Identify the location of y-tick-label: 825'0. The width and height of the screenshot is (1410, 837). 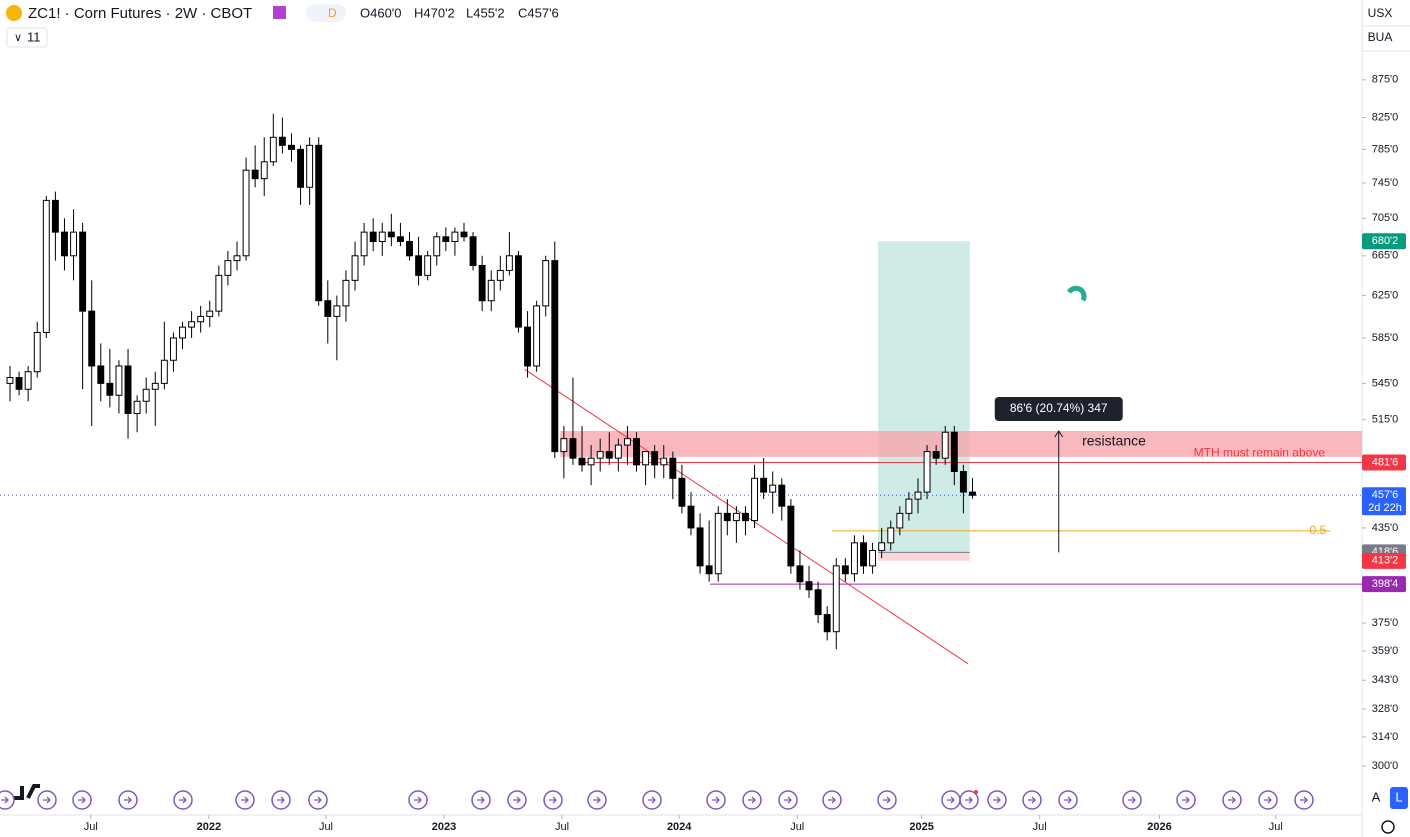
(1385, 117).